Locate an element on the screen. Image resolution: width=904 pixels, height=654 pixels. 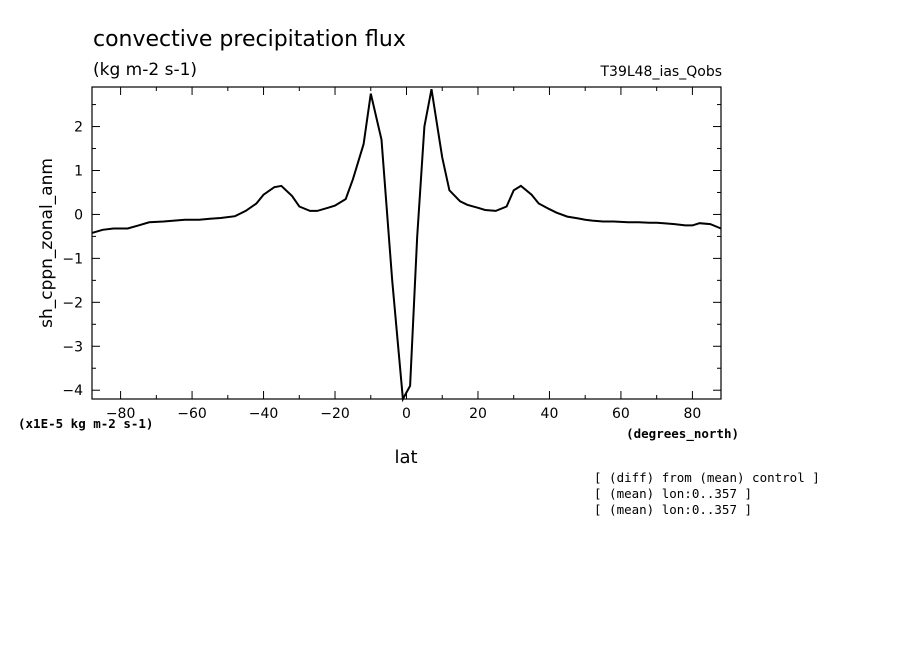
y-tick-labels: −4 −3 −2 −1 0 1 2 is located at coordinates (72, 260).